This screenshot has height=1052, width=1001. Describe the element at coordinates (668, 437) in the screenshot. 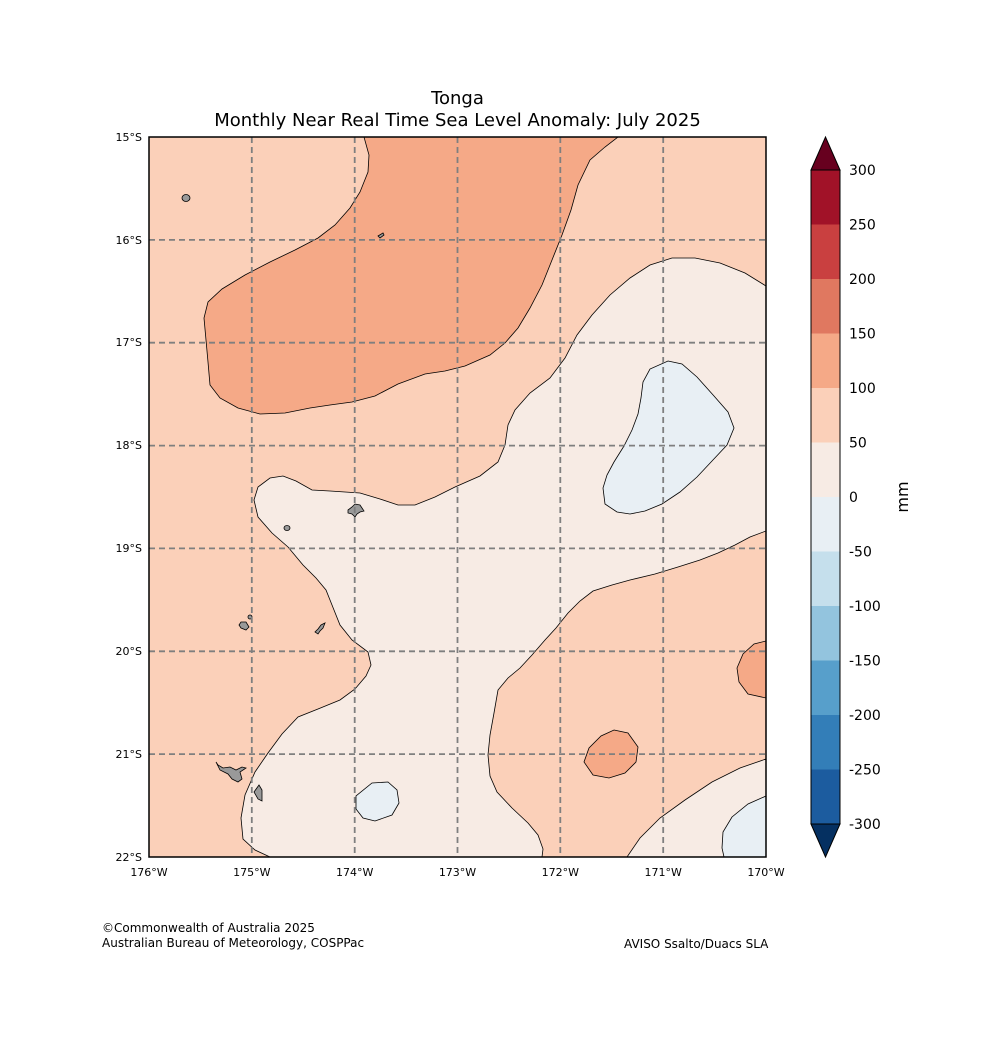

I see `contour-fill-m50-0-center` at that location.